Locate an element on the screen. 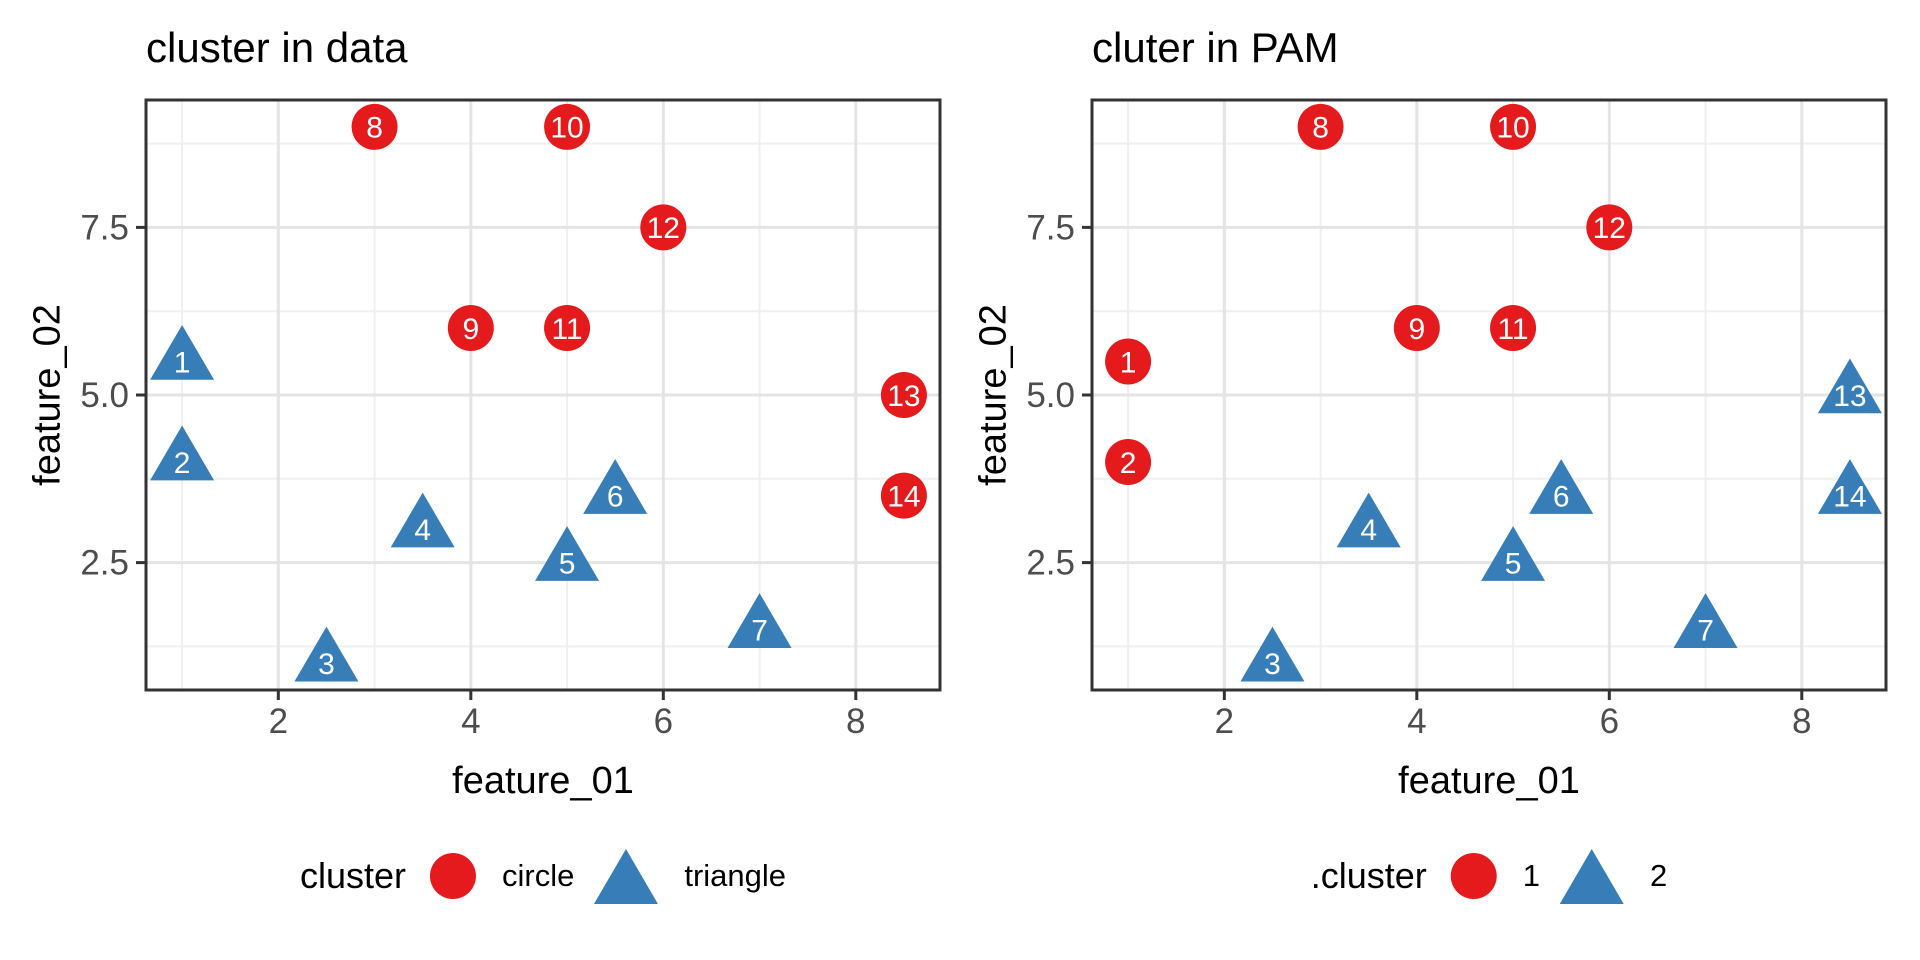 This screenshot has height=960, width=1920. legend-label: 1 is located at coordinates (1531, 875).